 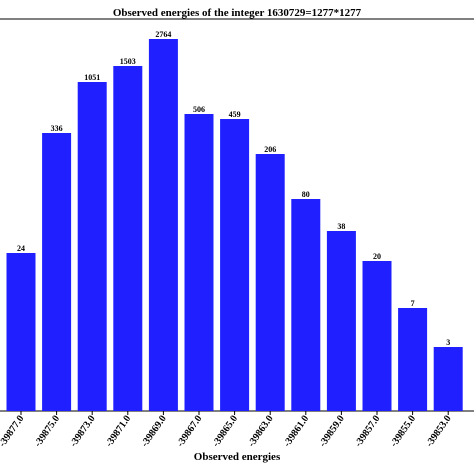 I want to click on x-tick-label: -39861.0, so click(x=297, y=431).